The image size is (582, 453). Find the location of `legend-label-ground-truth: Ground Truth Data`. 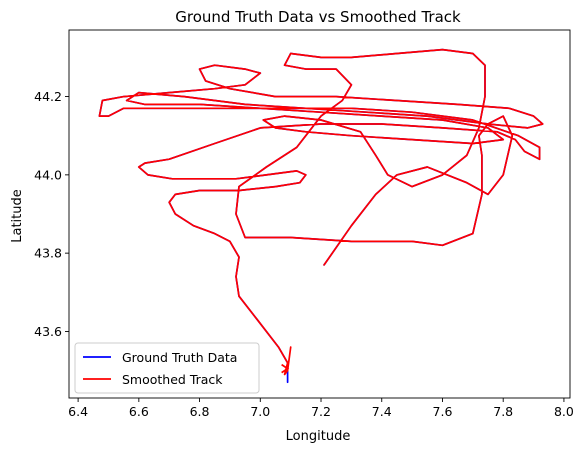

legend-label-ground-truth: Ground Truth Data is located at coordinates (179, 357).